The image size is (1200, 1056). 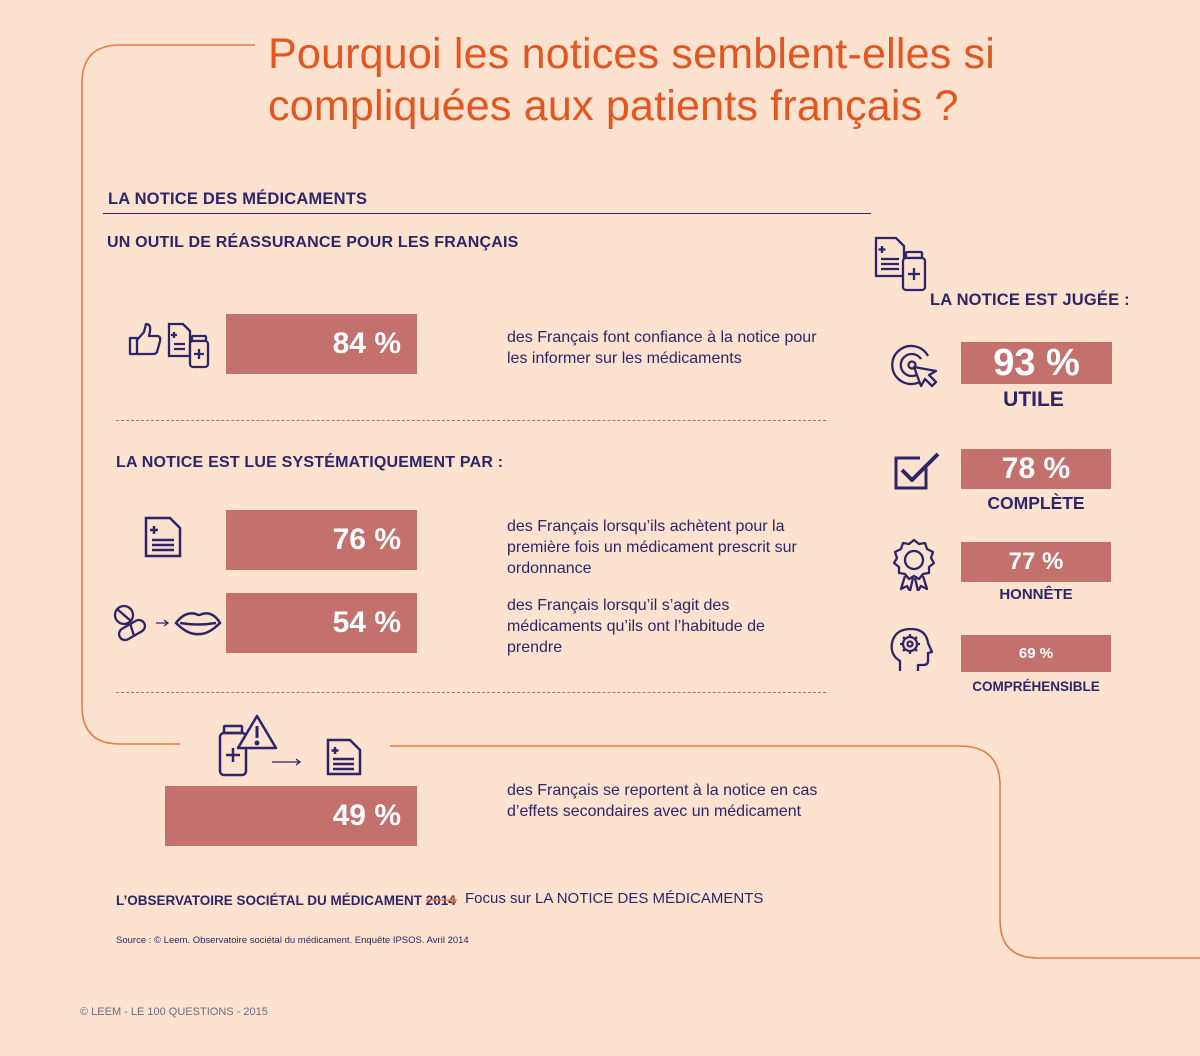 I want to click on bar-77-honnete: 77 %, so click(x=1036, y=562).